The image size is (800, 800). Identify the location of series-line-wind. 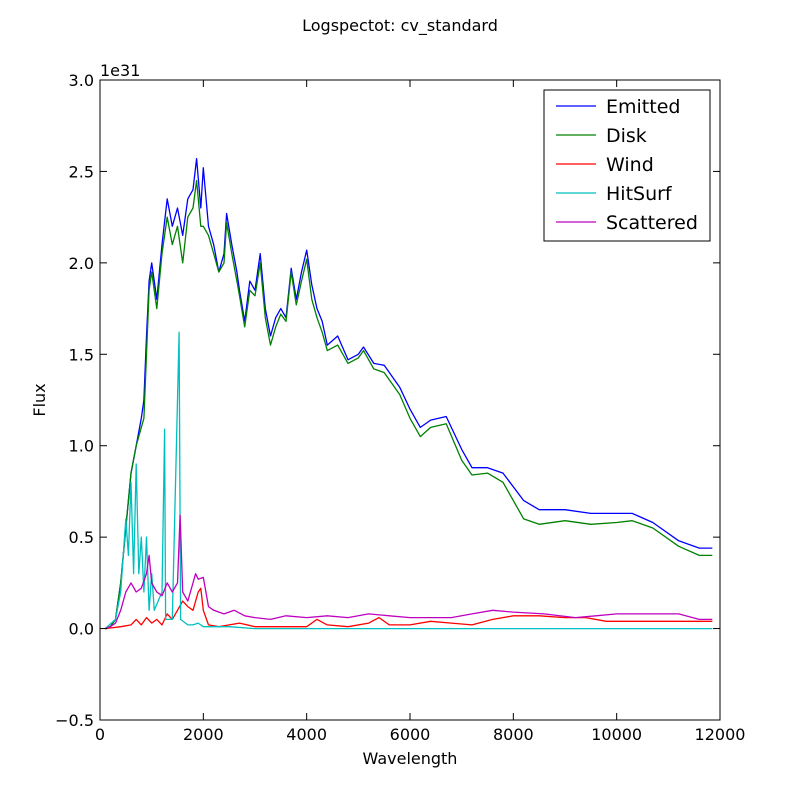
(409, 608).